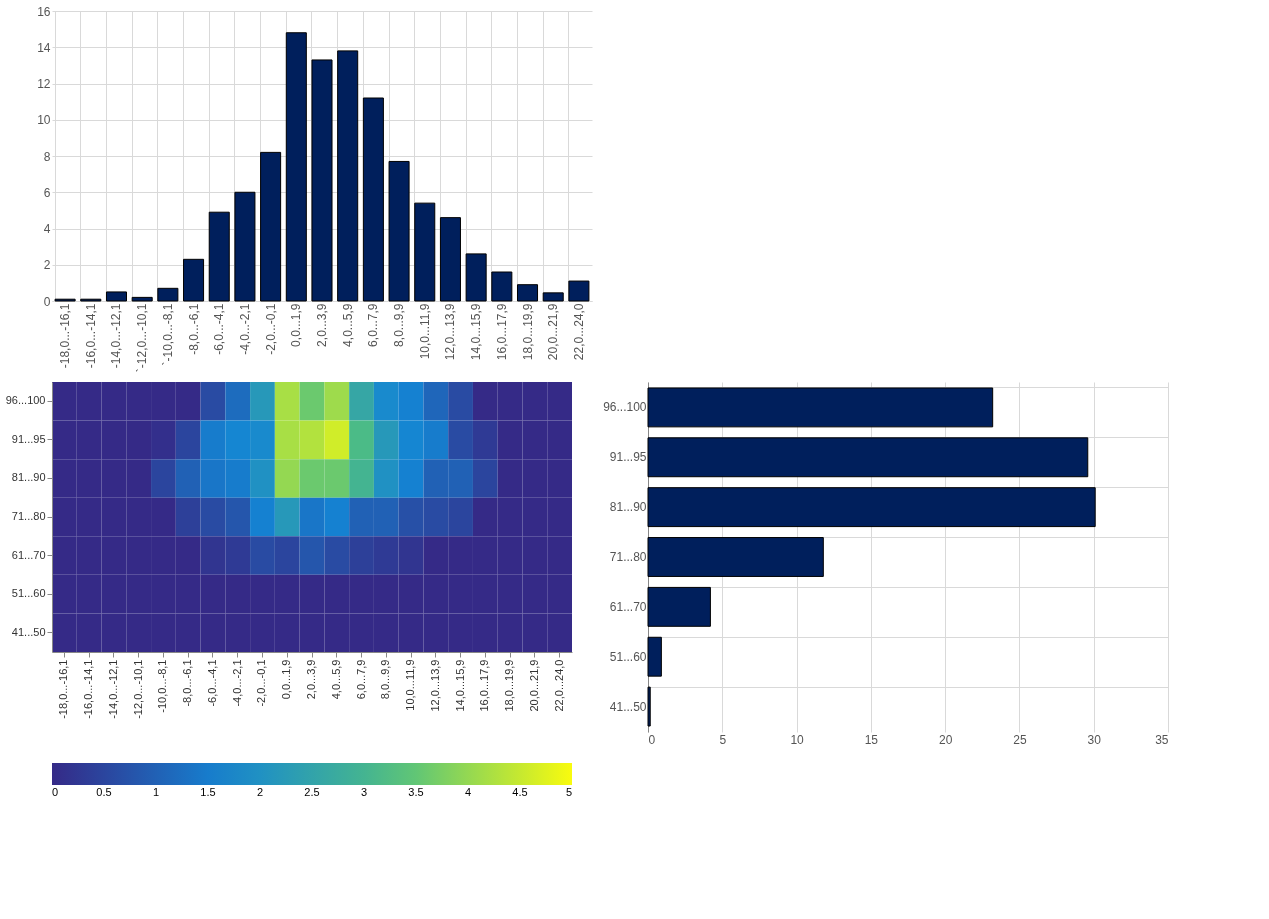 Image resolution: width=1269 pixels, height=919 pixels. I want to click on x-tick-label: 15, so click(871, 739).